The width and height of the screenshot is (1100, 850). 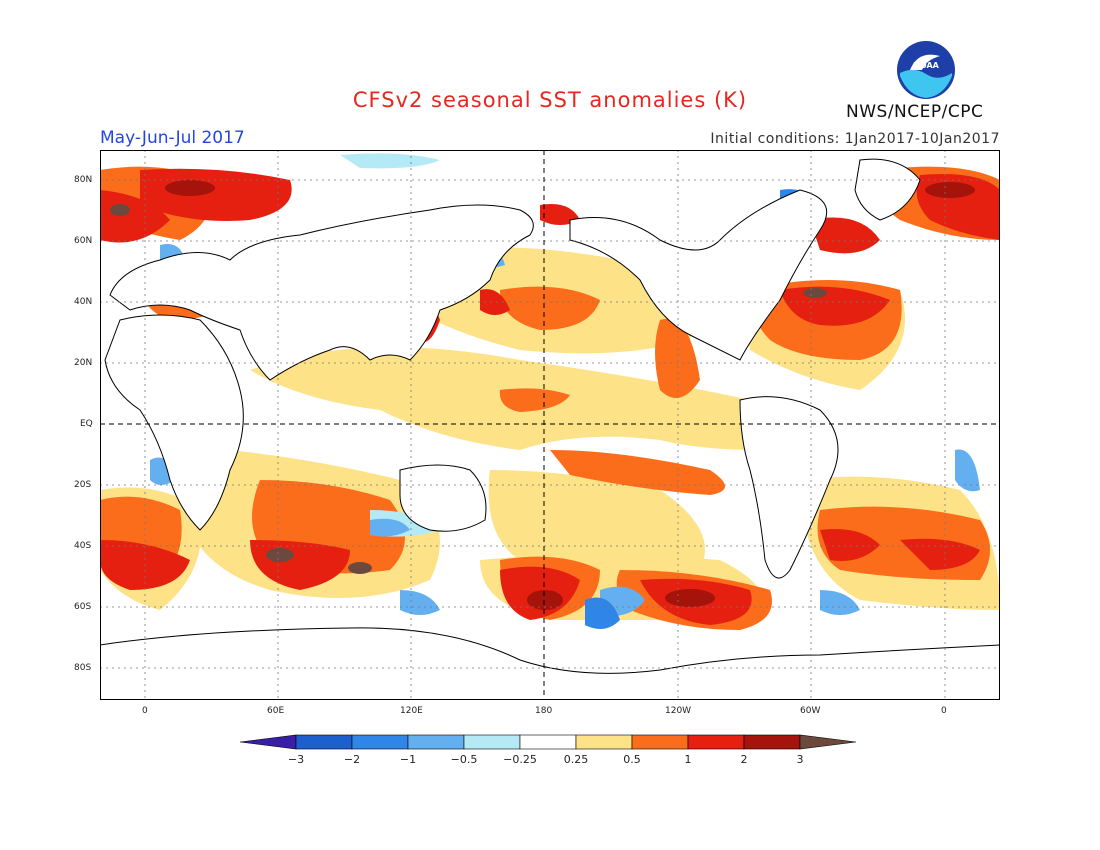 What do you see at coordinates (550, 100) in the screenshot?
I see `chart-title: CFSv2 seasonal SST anomalies (K)` at bounding box center [550, 100].